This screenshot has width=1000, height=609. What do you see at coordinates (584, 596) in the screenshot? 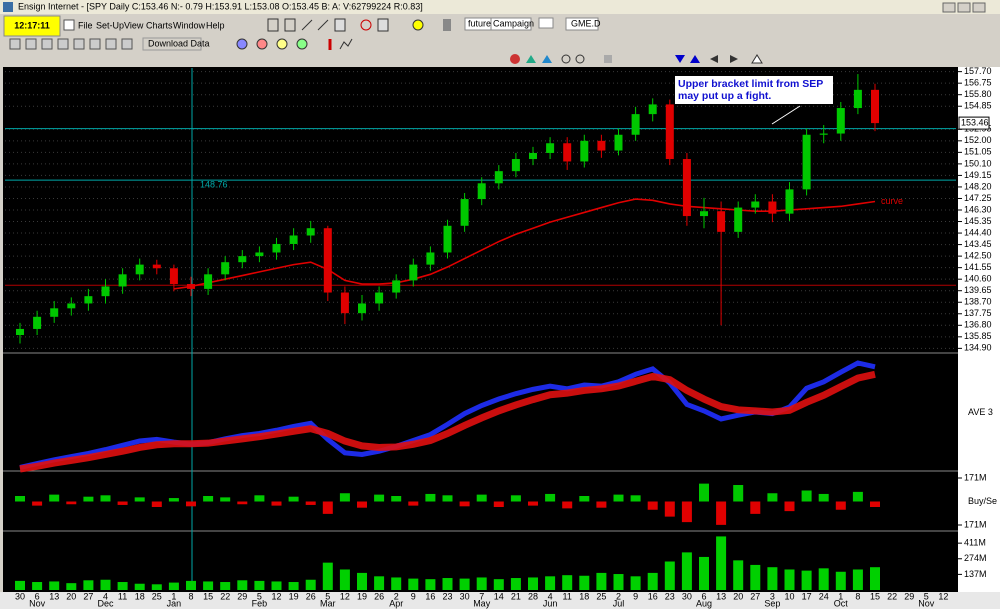
I see `x-tick-label: 18` at bounding box center [584, 596].